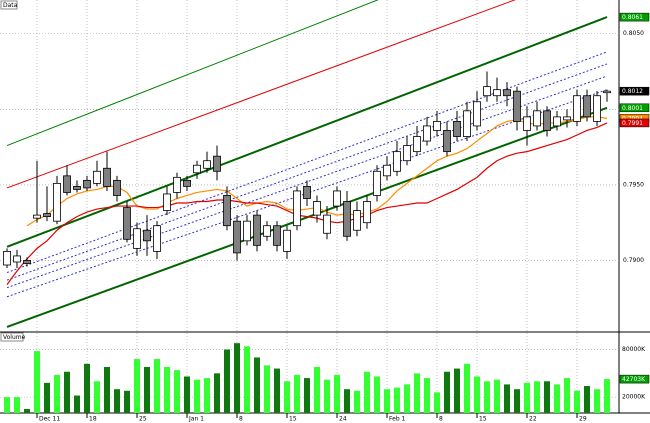 The width and height of the screenshot is (650, 423). I want to click on price-label: 0.7991, so click(632, 123).